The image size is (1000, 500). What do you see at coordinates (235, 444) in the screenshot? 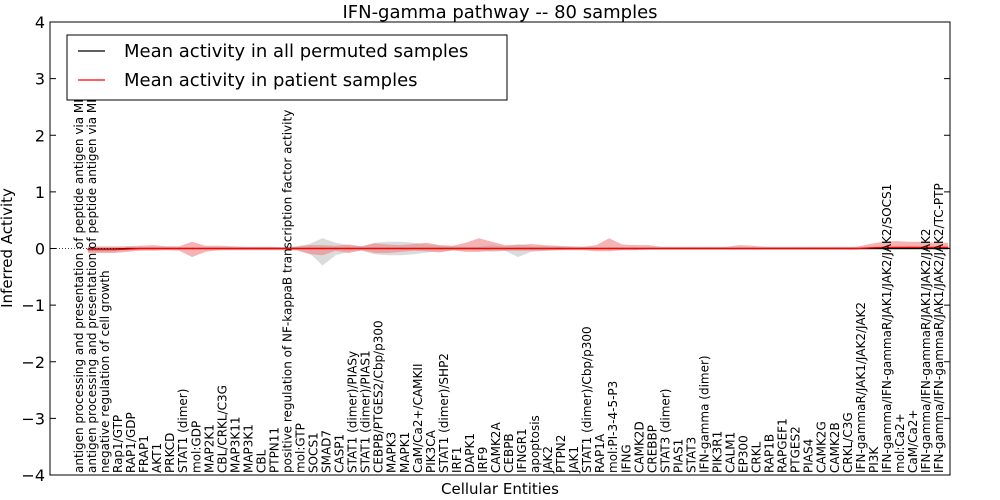
I see `x-tick-label: MAP3K11` at bounding box center [235, 444].